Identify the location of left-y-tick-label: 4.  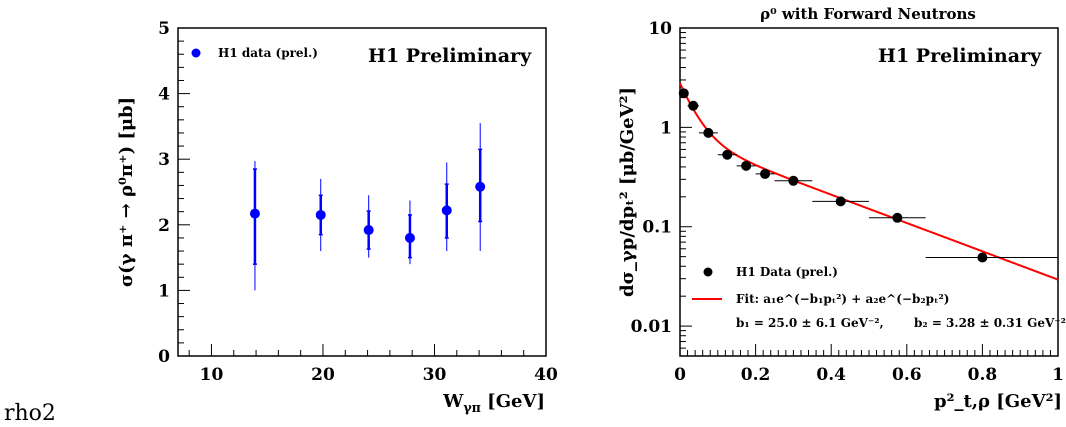
(164, 95).